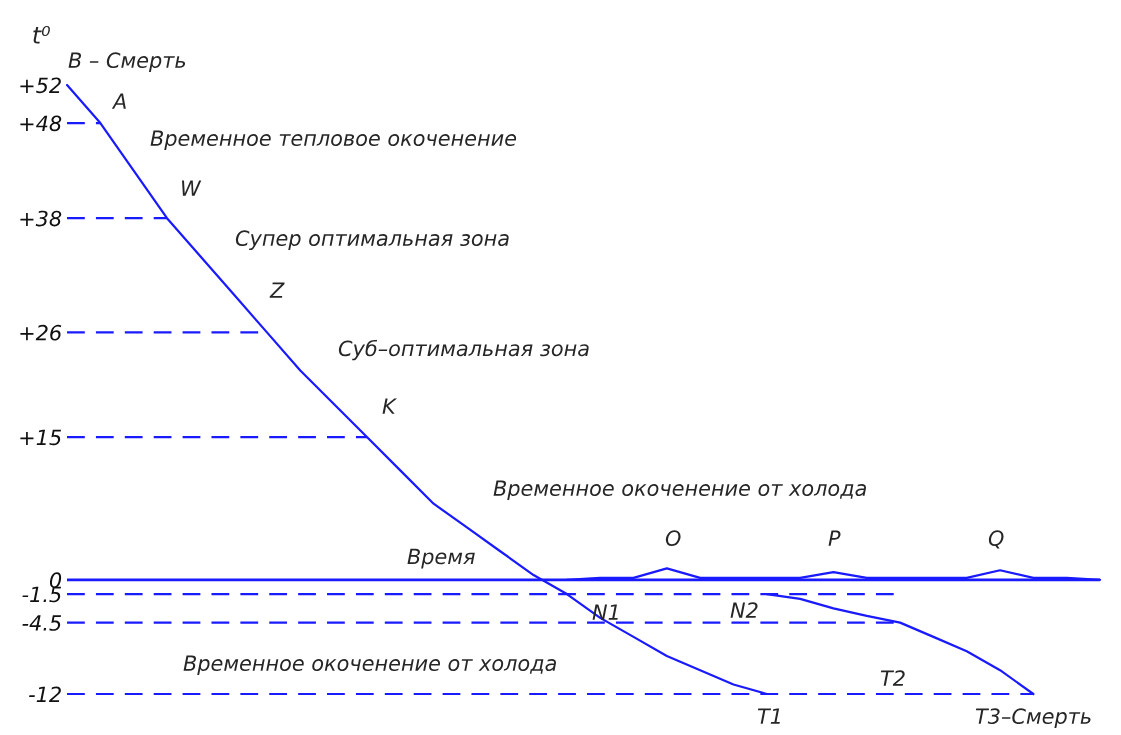 This screenshot has height=735, width=1121. Describe the element at coordinates (333, 140) in the screenshot. I see `annotation: Временное тепловое окоченение` at that location.